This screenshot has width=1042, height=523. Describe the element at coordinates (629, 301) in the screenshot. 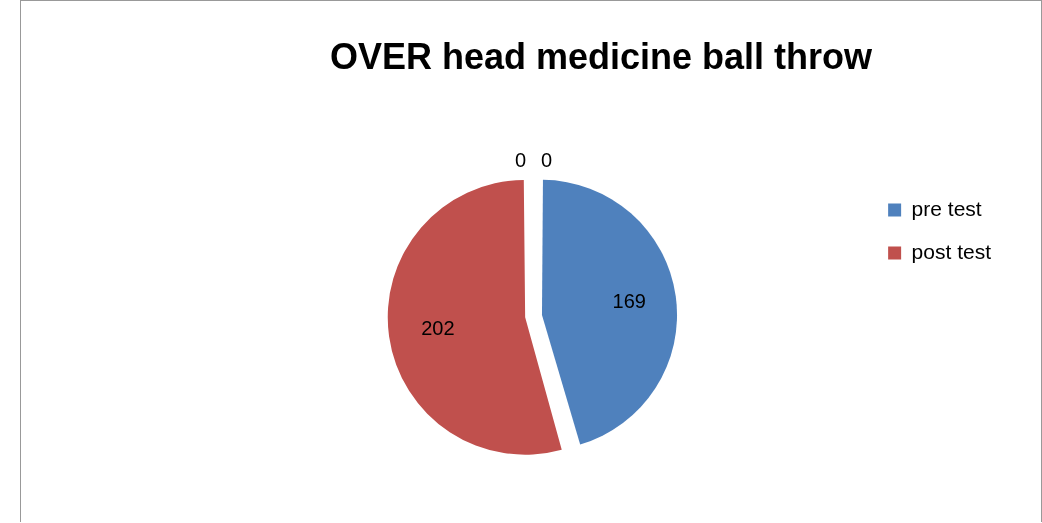

I see `data-label: 169` at that location.